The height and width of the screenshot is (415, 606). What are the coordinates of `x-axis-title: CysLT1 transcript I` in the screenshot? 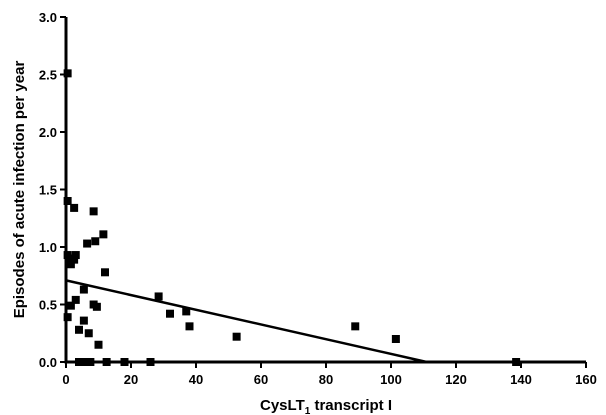 It's located at (326, 406).